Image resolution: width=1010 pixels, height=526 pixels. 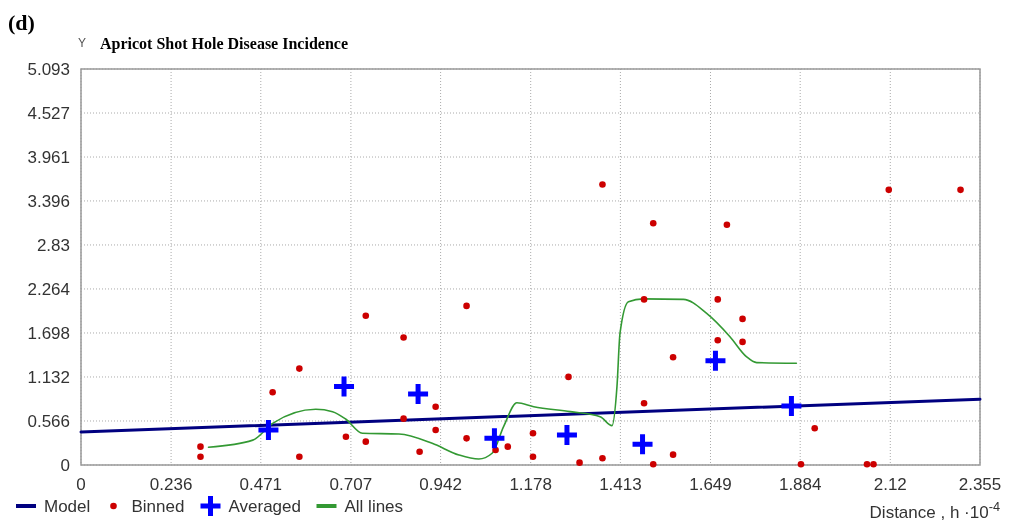 What do you see at coordinates (351, 484) in the screenshot?
I see `x-tick-label: 0.707` at bounding box center [351, 484].